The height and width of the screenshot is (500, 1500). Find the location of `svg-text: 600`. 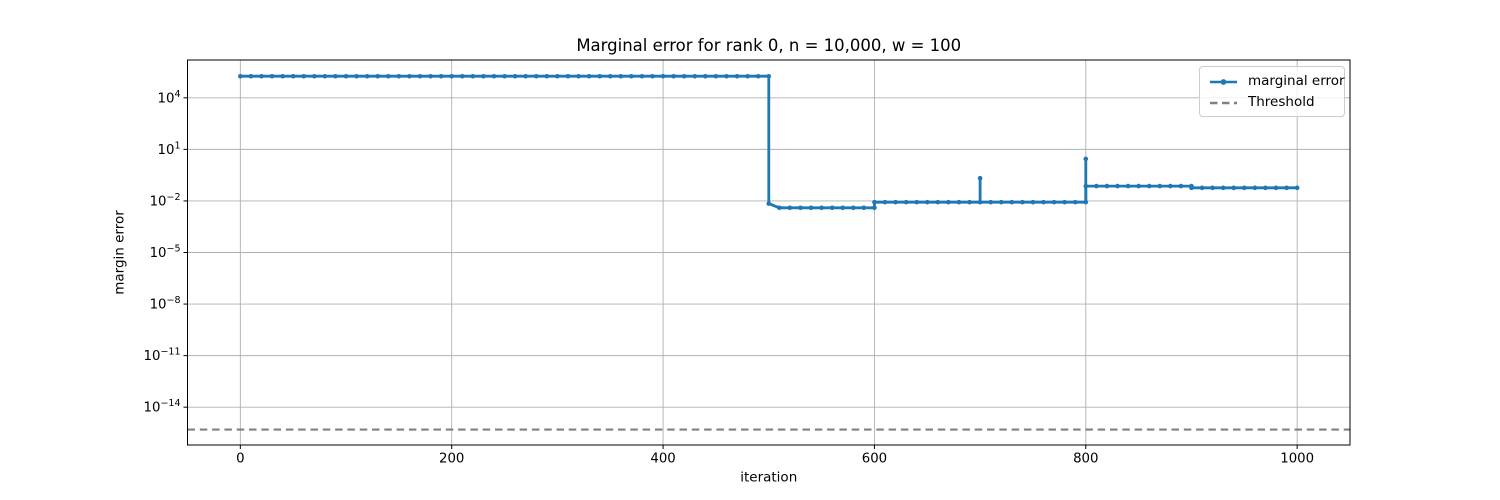

svg-text: 600 is located at coordinates (874, 459).